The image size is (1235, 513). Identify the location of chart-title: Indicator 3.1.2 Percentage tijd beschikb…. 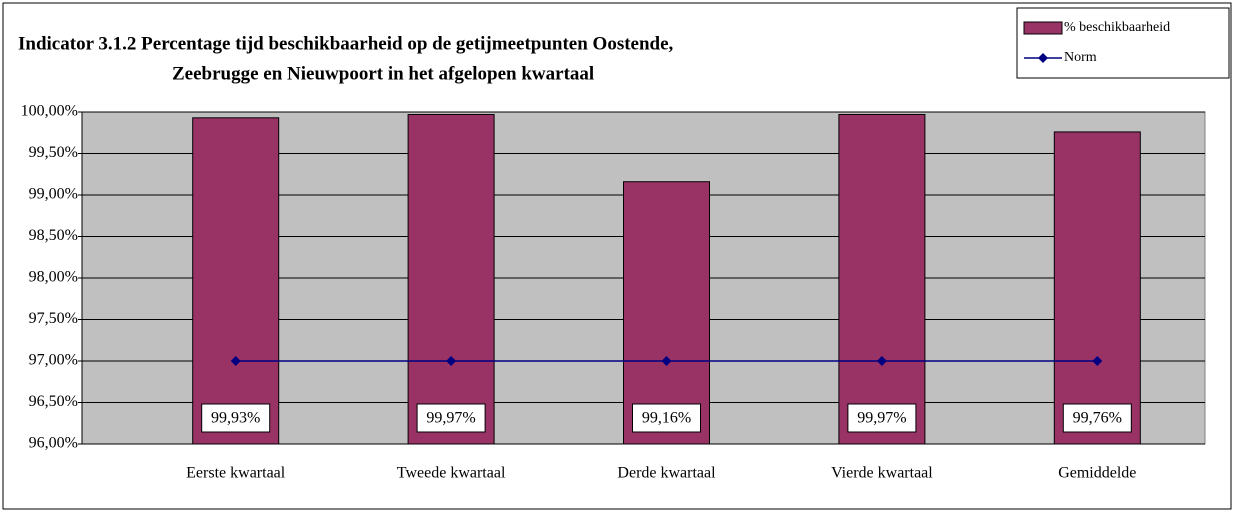
(346, 43).